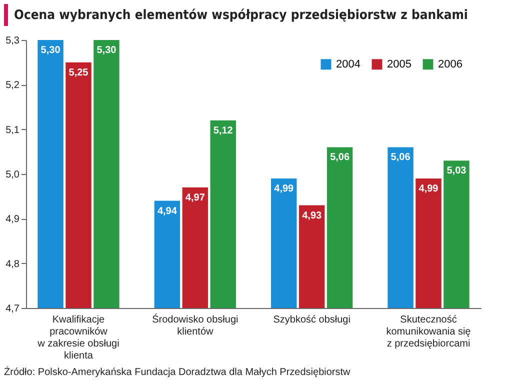 This screenshot has height=390, width=512. Describe the element at coordinates (195, 326) in the screenshot. I see `x-tick-label: Środowisko obsługi klientów` at that location.